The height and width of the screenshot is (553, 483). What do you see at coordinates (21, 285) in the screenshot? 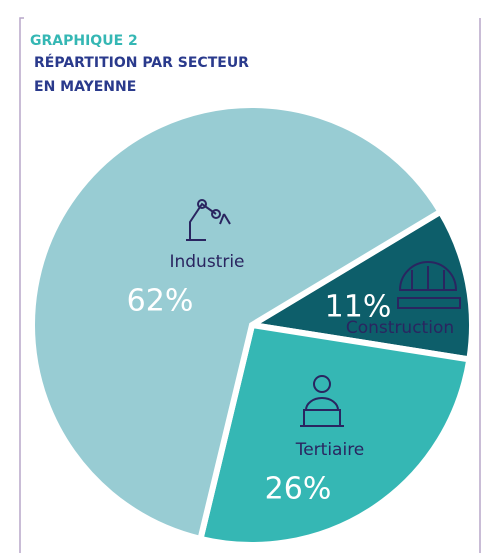
I see `frame` at bounding box center [21, 285].